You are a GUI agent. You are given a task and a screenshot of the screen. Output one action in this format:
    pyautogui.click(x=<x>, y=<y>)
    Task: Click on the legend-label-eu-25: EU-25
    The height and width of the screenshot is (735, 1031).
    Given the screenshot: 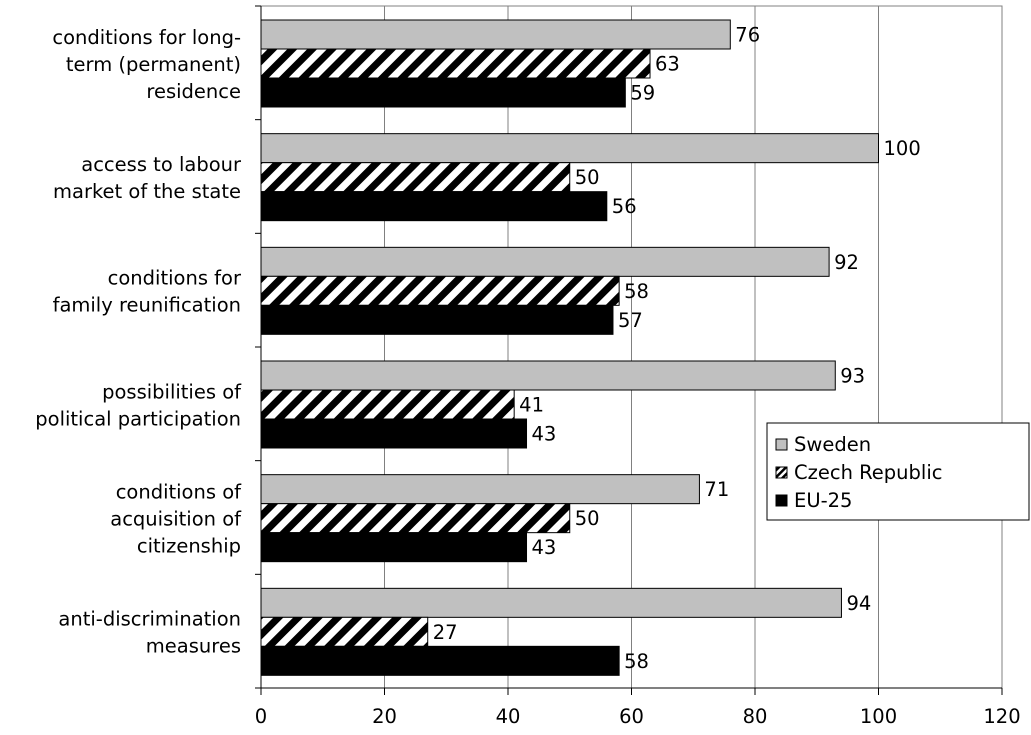 What is the action you would take?
    pyautogui.click(x=823, y=500)
    